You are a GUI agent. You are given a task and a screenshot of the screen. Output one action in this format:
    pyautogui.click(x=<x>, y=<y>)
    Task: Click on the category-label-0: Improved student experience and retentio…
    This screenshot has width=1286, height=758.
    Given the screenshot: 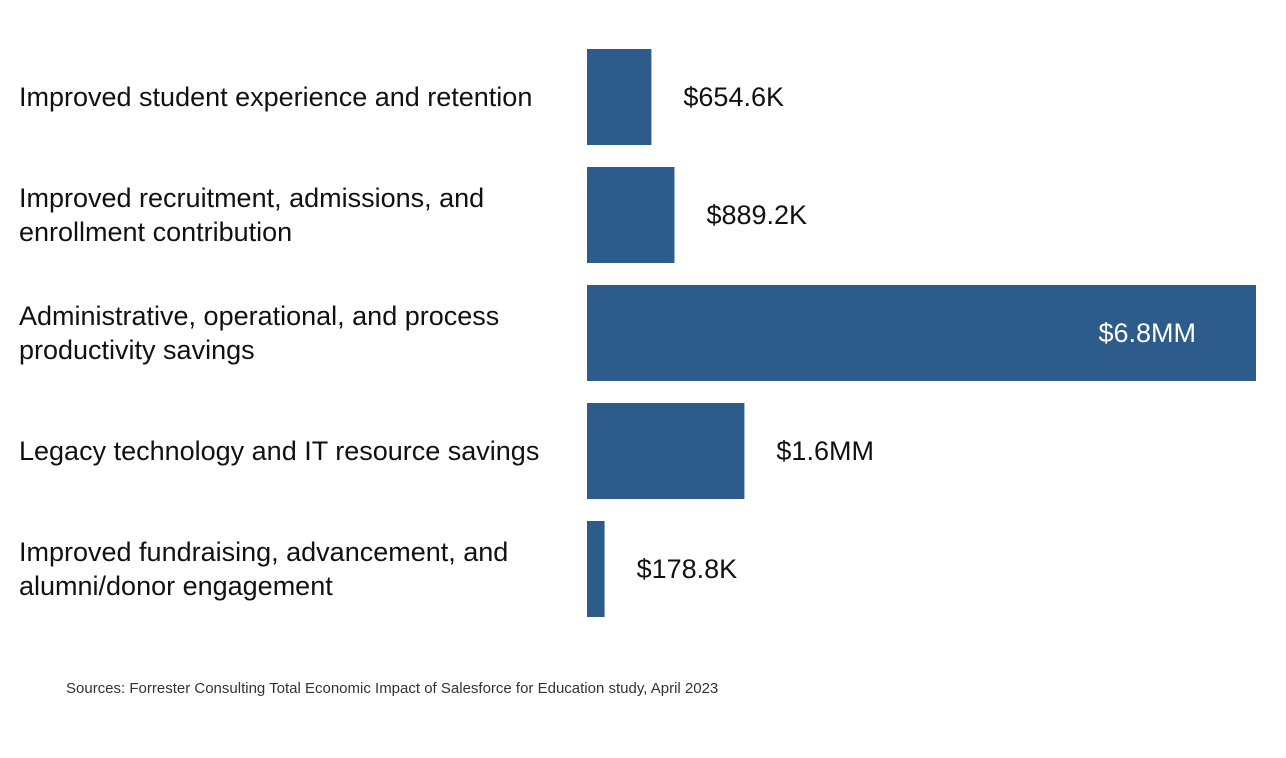 What is the action you would take?
    pyautogui.click(x=275, y=97)
    